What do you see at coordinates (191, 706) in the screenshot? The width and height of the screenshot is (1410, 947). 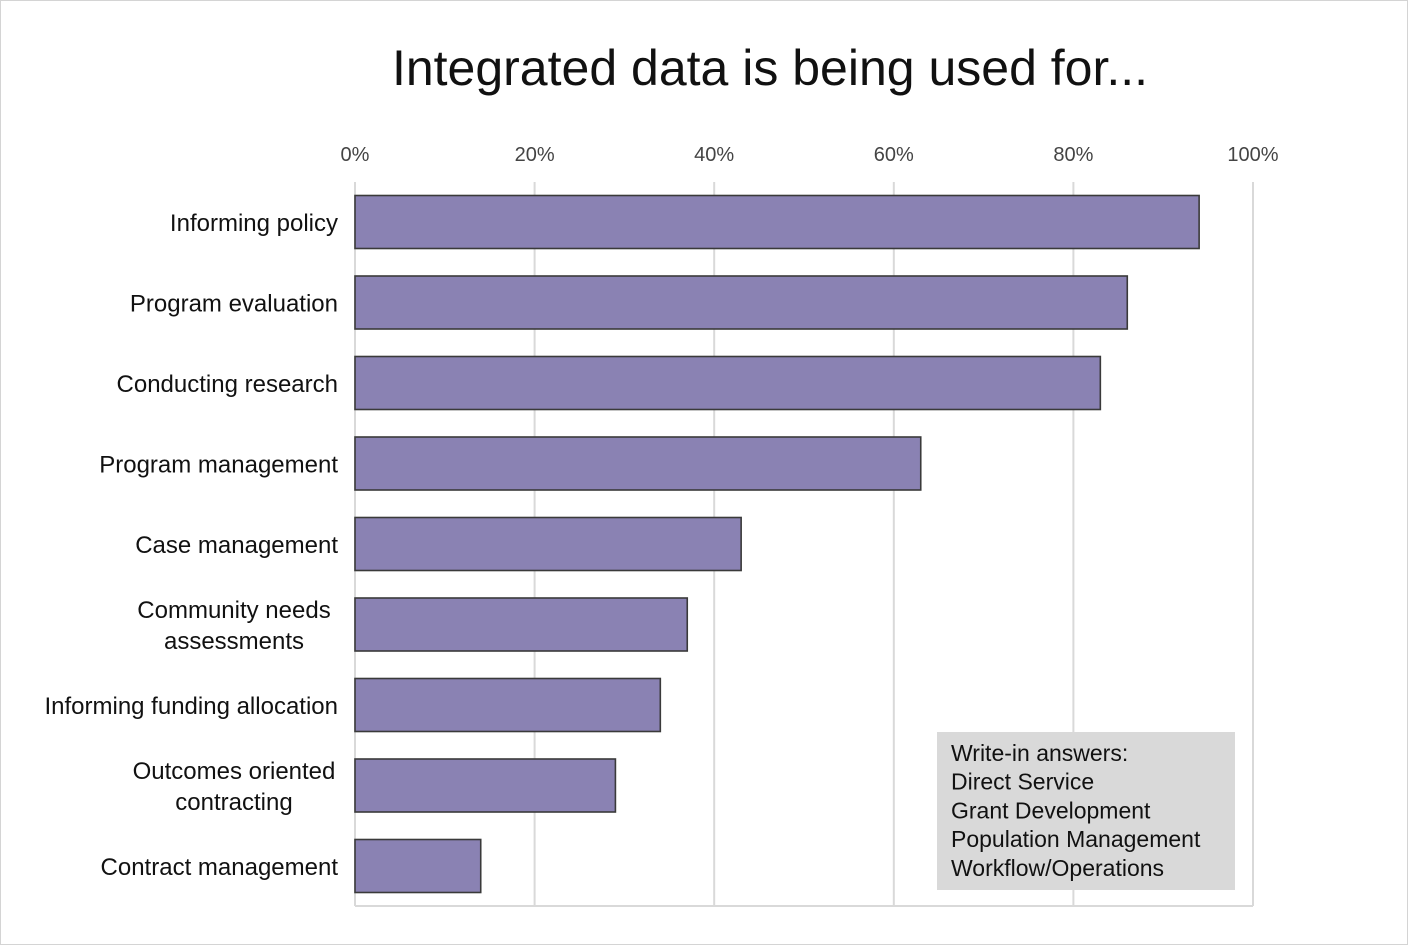 I see `category-label: Informing funding allocation` at bounding box center [191, 706].